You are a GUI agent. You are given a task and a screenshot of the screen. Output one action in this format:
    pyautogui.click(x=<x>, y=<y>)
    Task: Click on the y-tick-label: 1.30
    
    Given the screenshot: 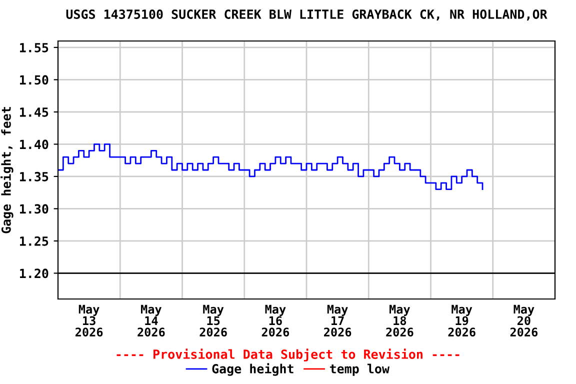 What is the action you would take?
    pyautogui.click(x=34, y=209)
    